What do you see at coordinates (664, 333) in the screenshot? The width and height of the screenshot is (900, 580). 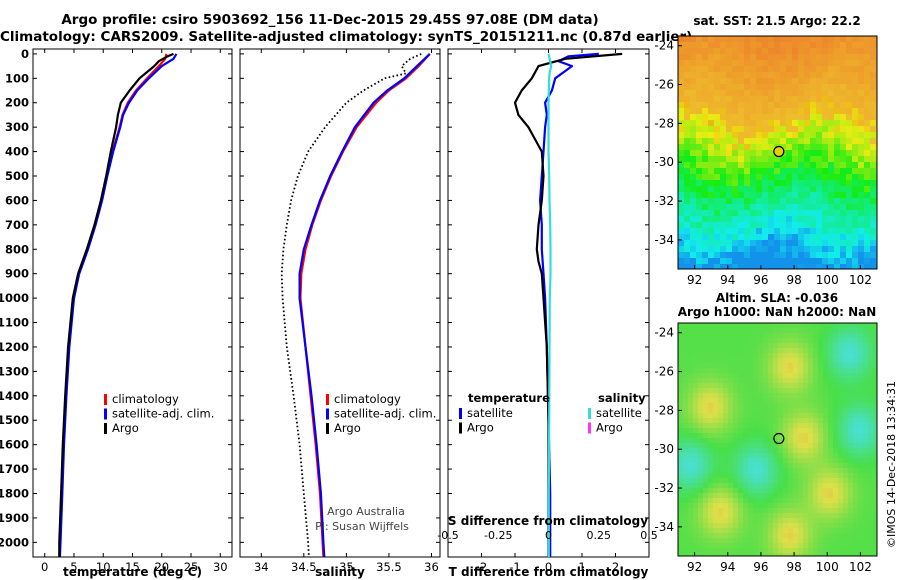 I see `lat-tick-label: -24` at bounding box center [664, 333].